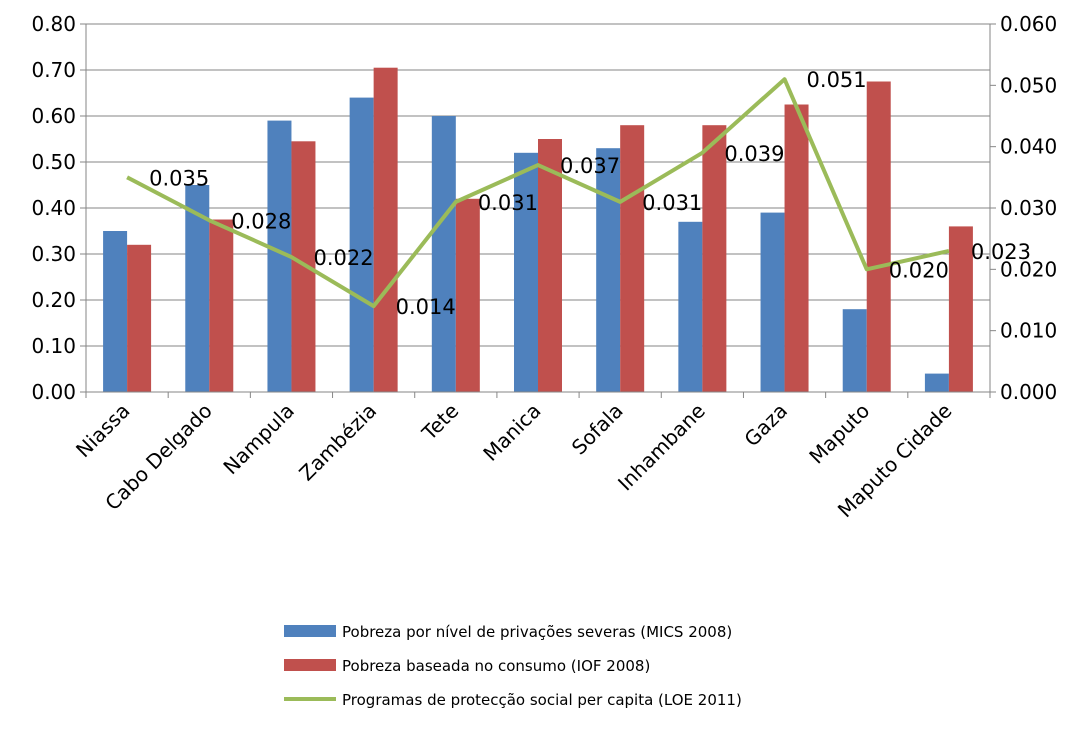 The image size is (1081, 730). What do you see at coordinates (53, 254) in the screenshot?
I see `left-tick-label: 0.30` at bounding box center [53, 254].